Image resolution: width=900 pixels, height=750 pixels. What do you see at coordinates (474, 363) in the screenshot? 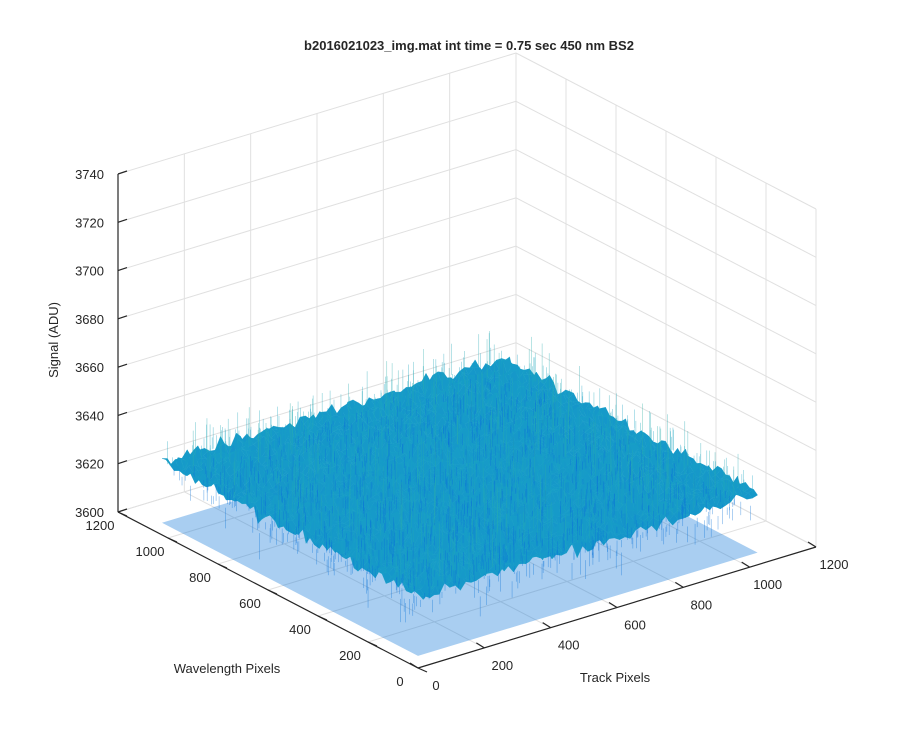
I see `surface-patch` at bounding box center [474, 363].